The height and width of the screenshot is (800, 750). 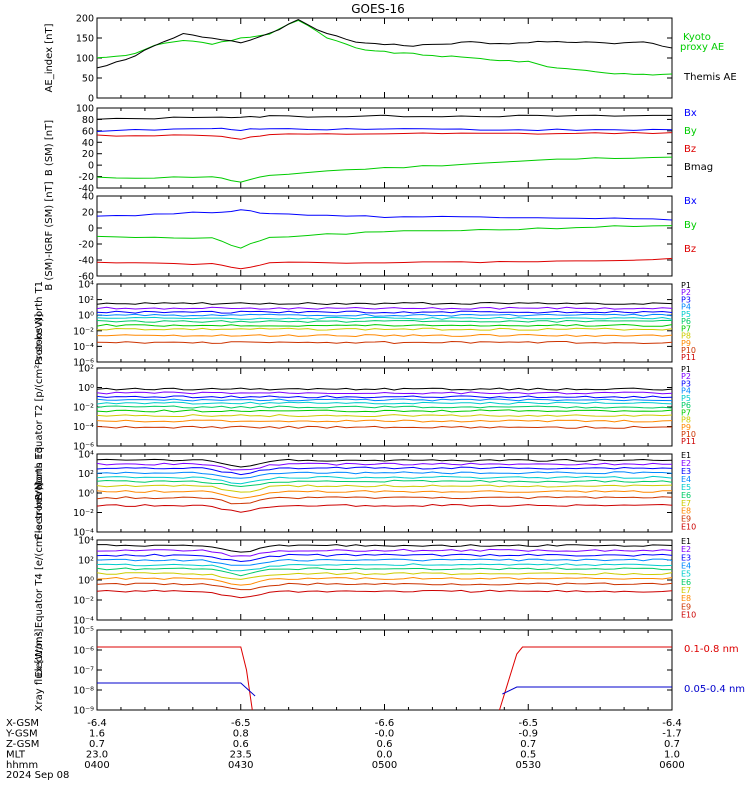 What do you see at coordinates (690, 201) in the screenshot?
I see `legend-entry: Bx` at bounding box center [690, 201].